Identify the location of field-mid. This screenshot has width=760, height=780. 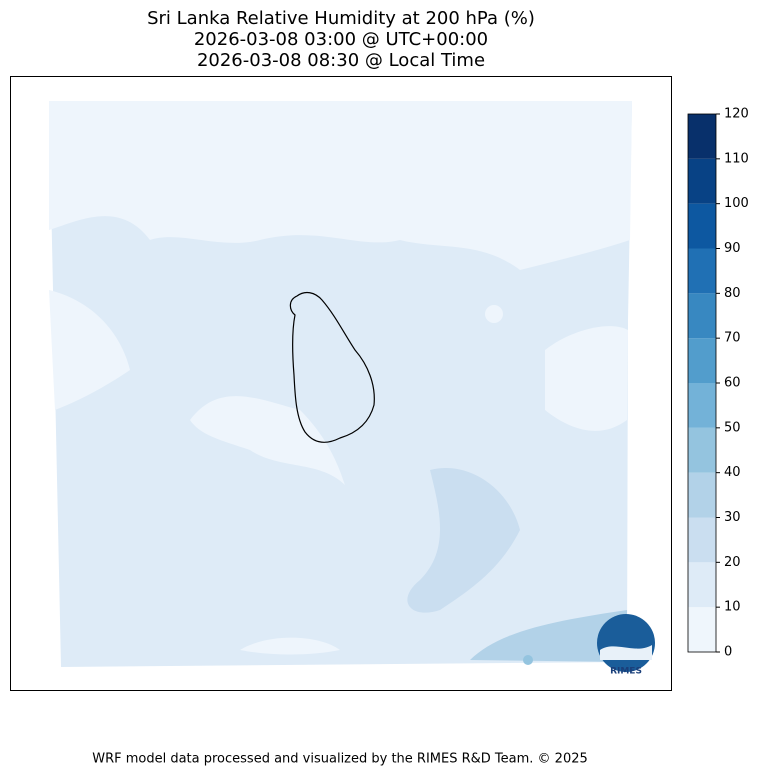
(463, 540).